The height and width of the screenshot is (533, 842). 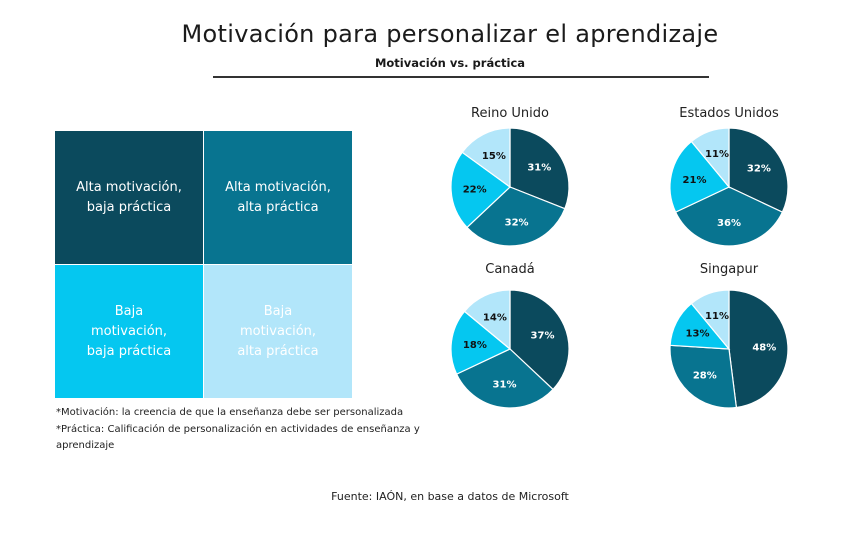 I want to click on pie-label-reino-unido-high-motivation-high-practice: 32%, so click(x=517, y=222).